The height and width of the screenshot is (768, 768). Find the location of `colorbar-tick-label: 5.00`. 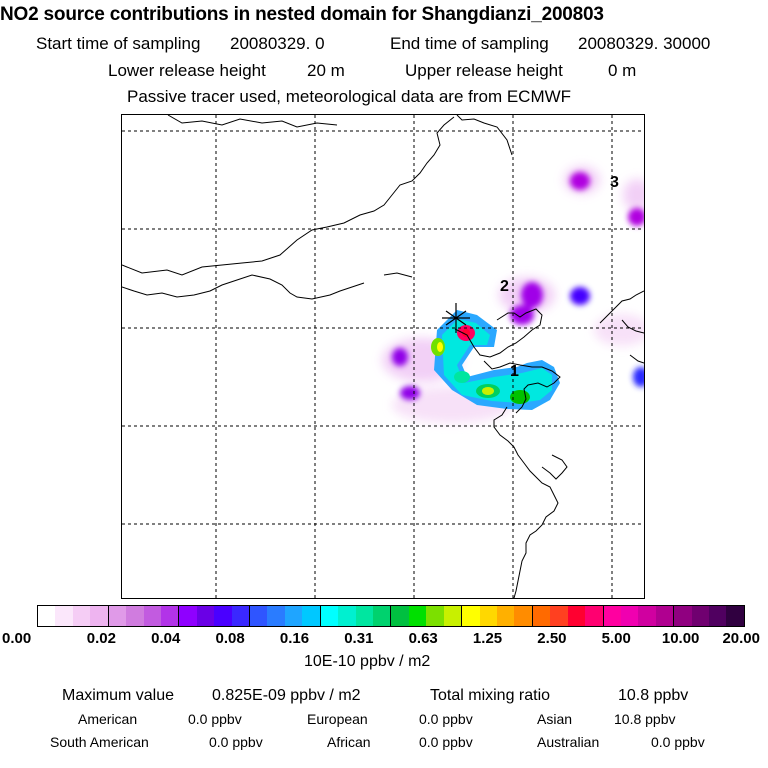

colorbar-tick-label: 5.00 is located at coordinates (616, 638).